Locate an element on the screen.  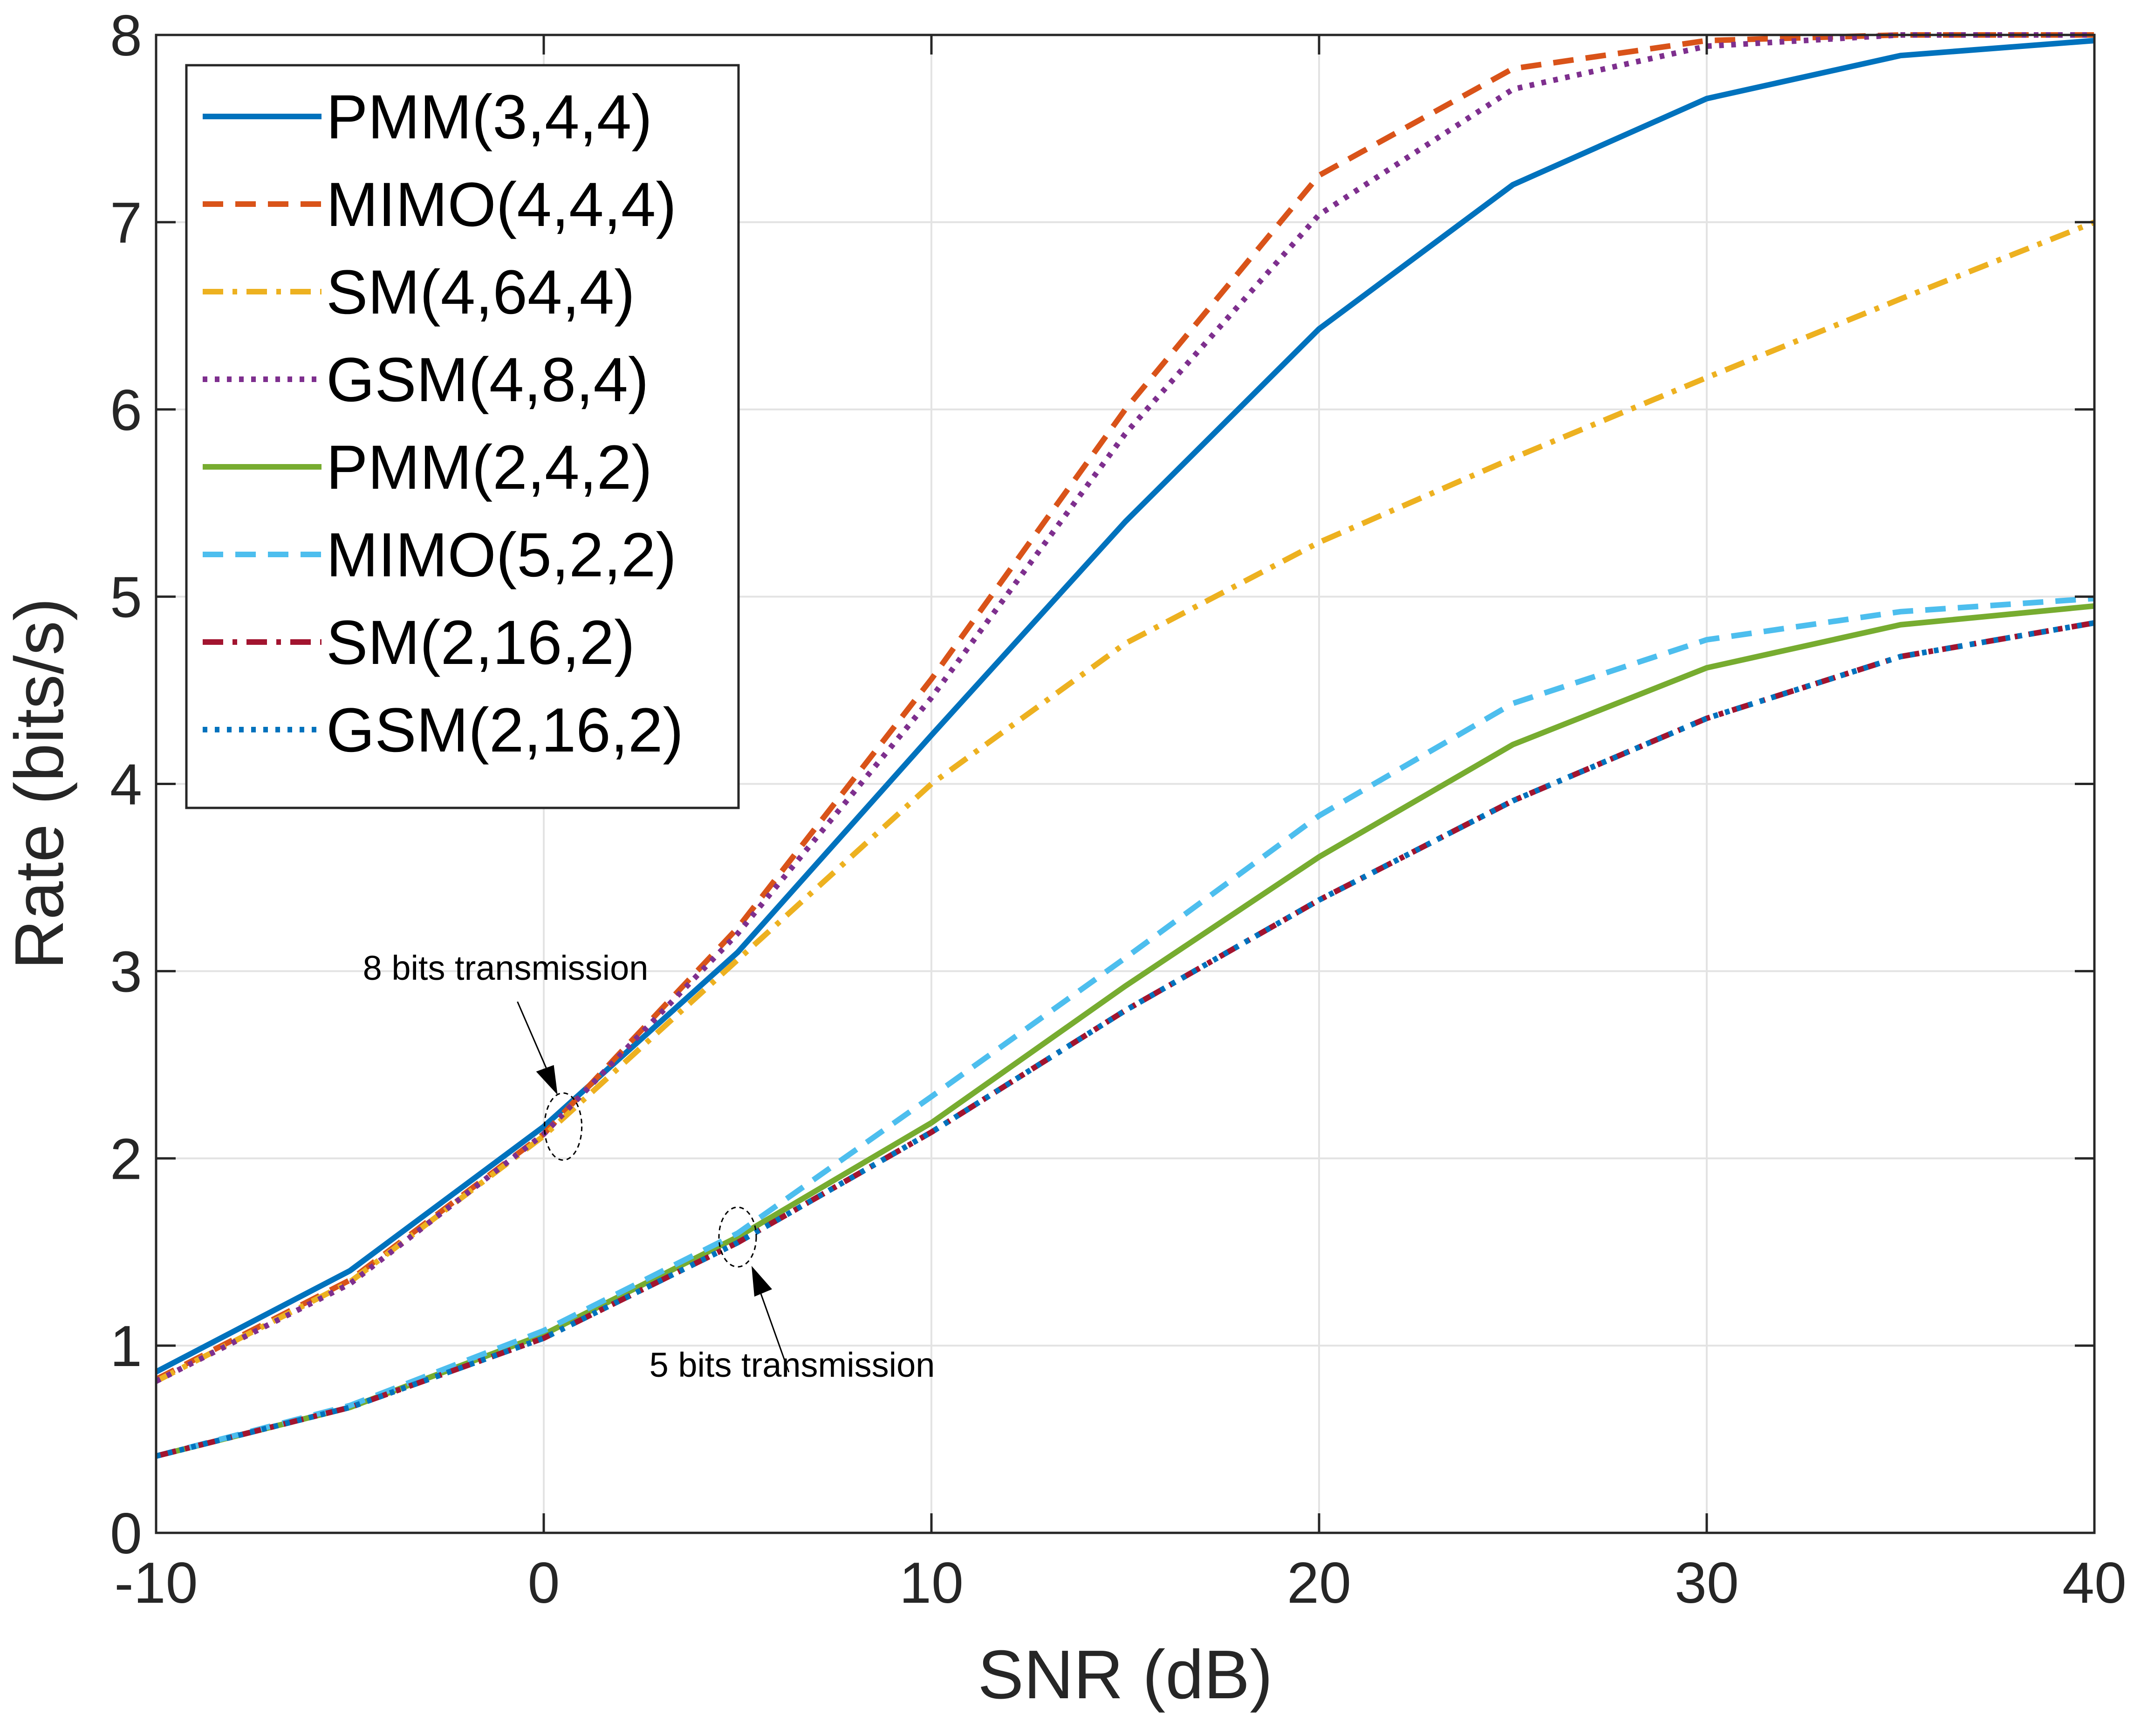
x-tick-label: -10 is located at coordinates (156, 1583).